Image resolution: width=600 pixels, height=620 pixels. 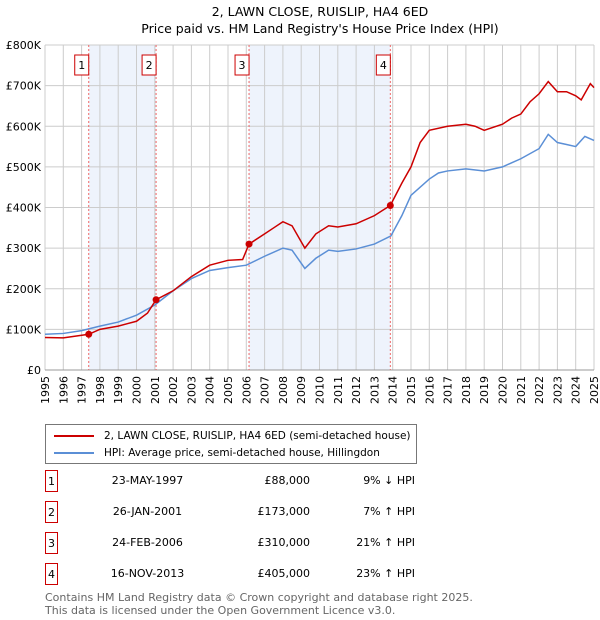 What do you see at coordinates (82, 390) in the screenshot?
I see `x-tick-label: 1997` at bounding box center [82, 390].